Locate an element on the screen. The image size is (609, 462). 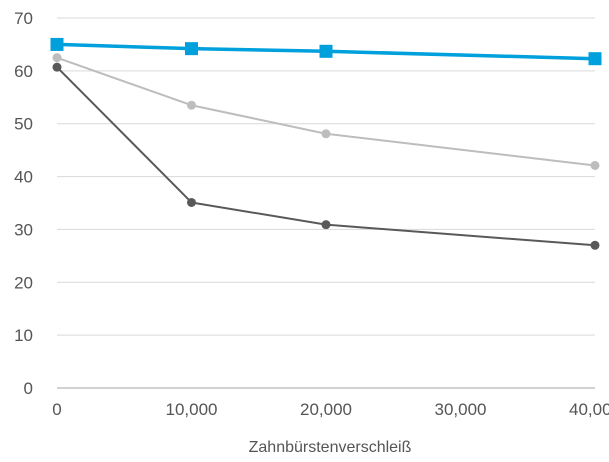
y-axis-tick-labels: 0 10 20 30 40 50 60 70 is located at coordinates (23, 203).